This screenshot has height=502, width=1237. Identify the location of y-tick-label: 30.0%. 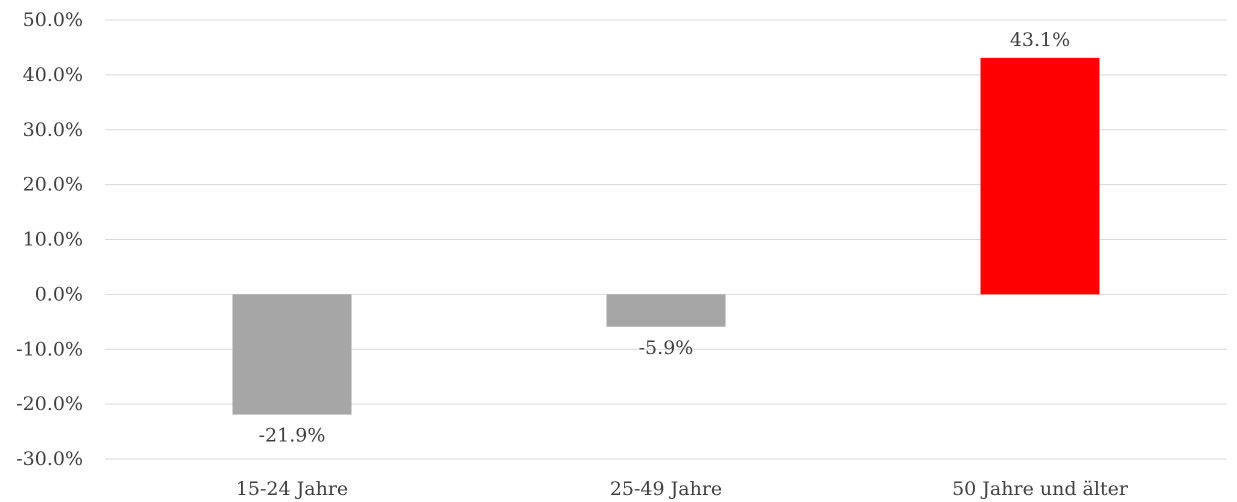
(53, 130).